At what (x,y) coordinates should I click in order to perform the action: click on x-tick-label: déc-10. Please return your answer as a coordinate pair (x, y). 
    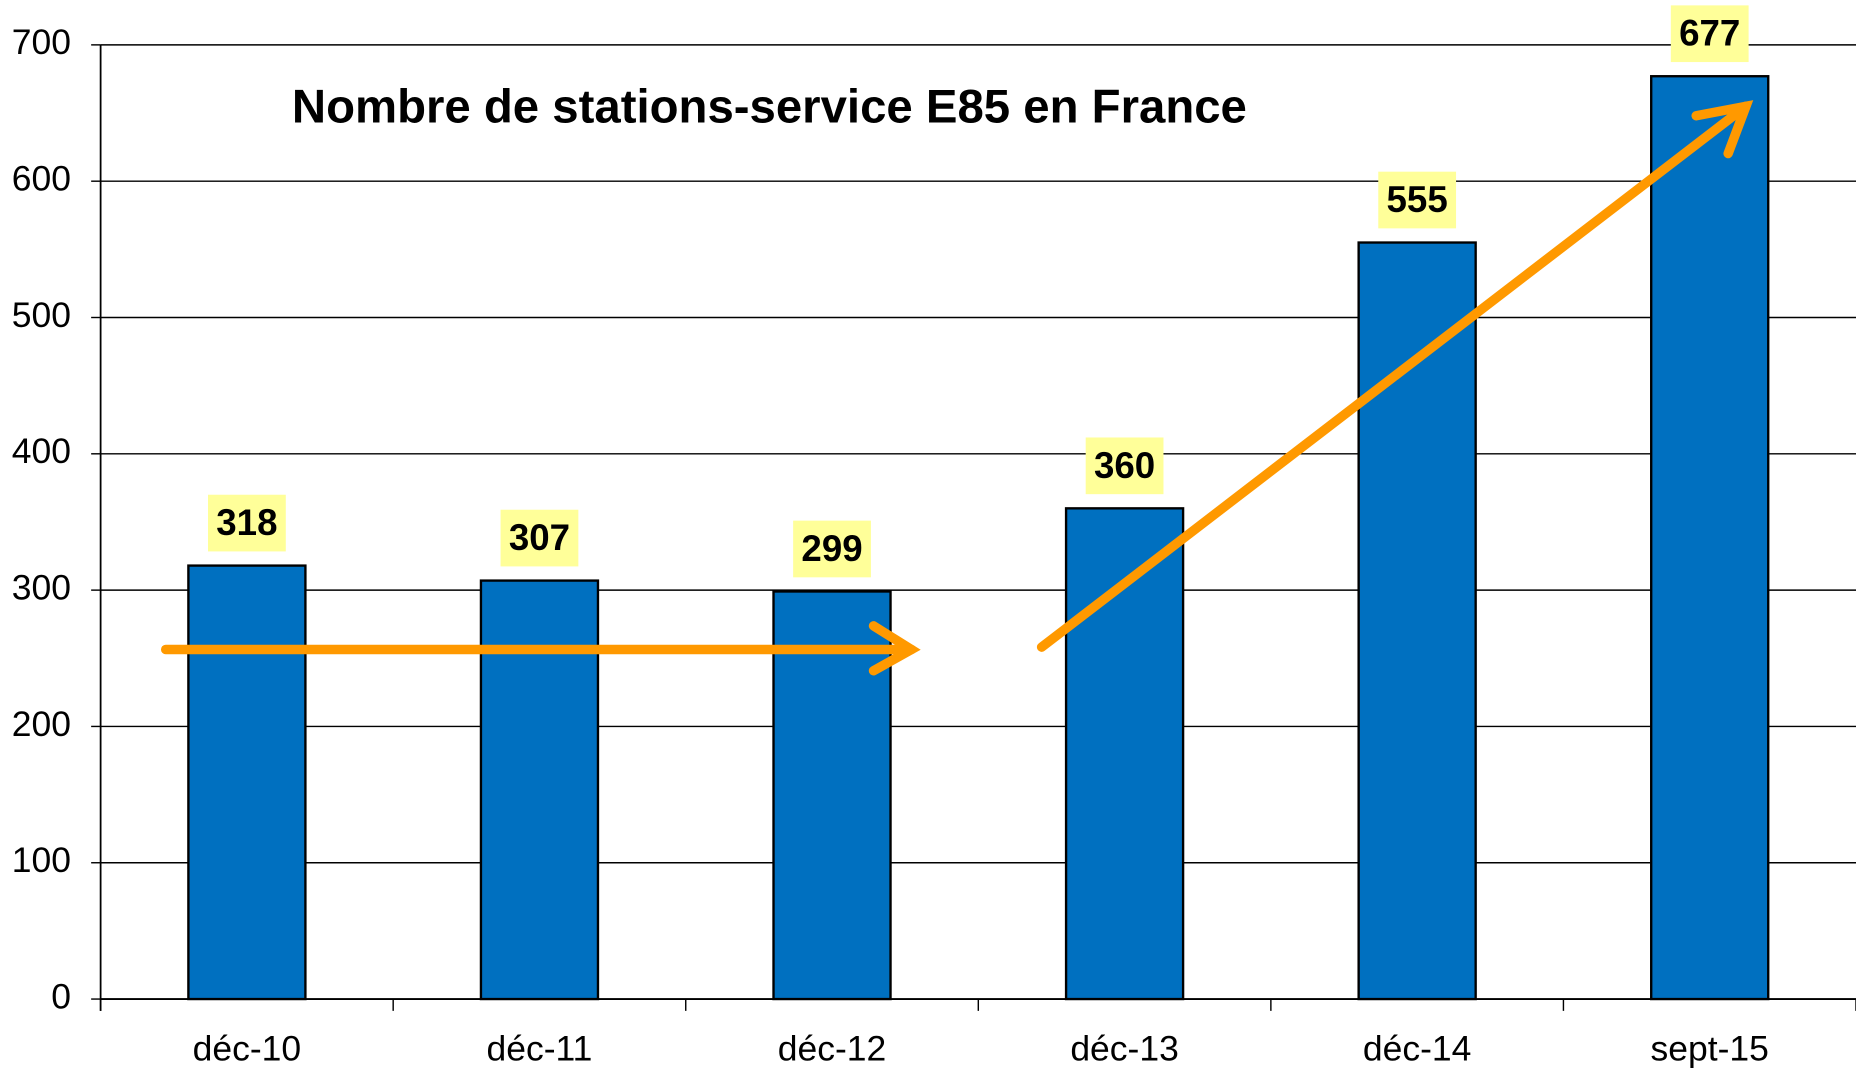
    Looking at the image, I should click on (247, 1048).